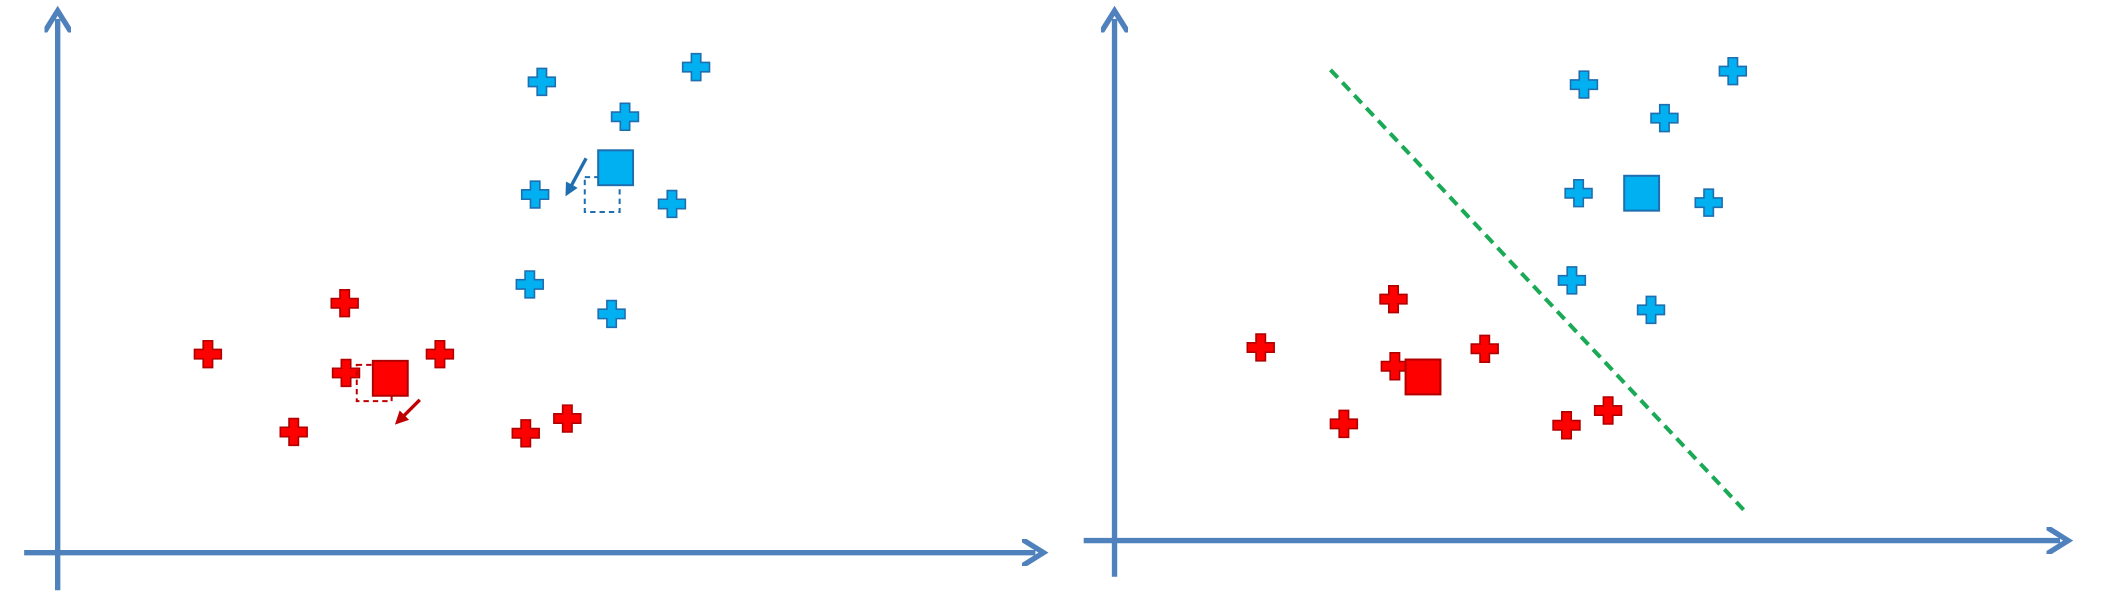 The height and width of the screenshot is (597, 2103). I want to click on blue-points, so click(613, 190).